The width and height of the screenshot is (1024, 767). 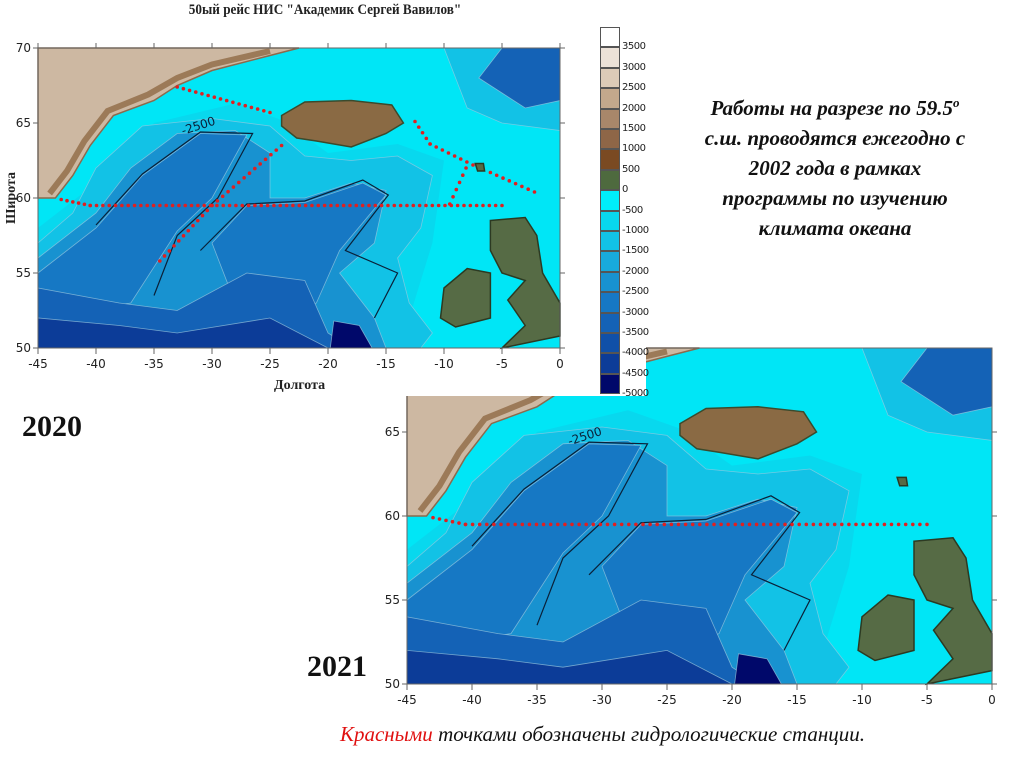 What do you see at coordinates (212, 364) in the screenshot?
I see `x-tick-label: -30` at bounding box center [212, 364].